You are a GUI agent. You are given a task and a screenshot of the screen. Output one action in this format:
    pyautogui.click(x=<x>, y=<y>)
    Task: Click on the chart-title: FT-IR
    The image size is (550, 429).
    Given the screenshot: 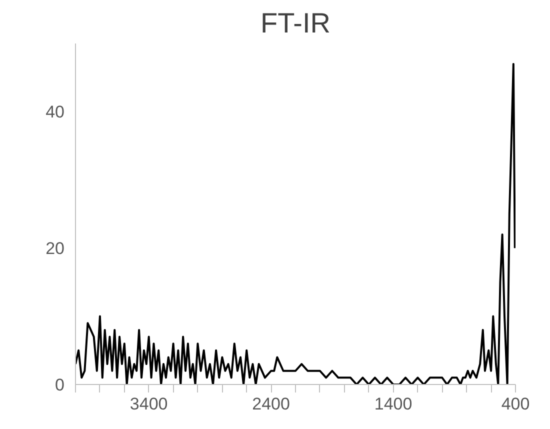 What is the action you would take?
    pyautogui.click(x=295, y=23)
    